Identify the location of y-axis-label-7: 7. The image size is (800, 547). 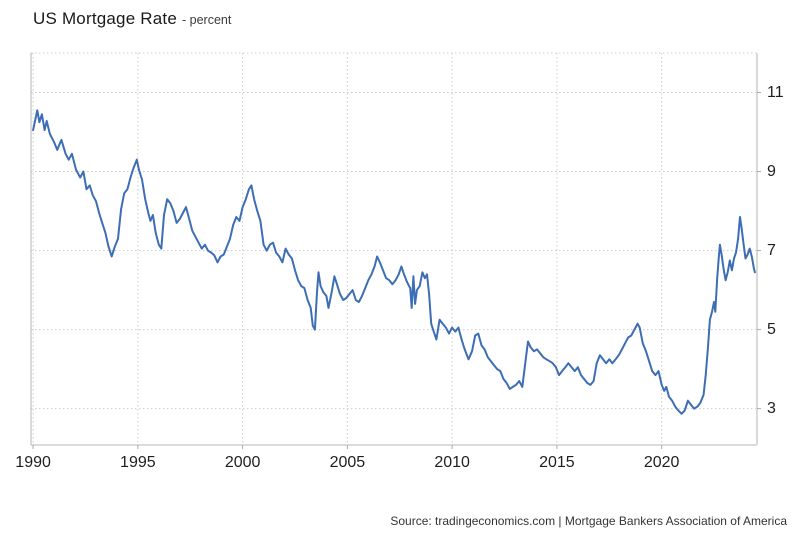
(771, 250).